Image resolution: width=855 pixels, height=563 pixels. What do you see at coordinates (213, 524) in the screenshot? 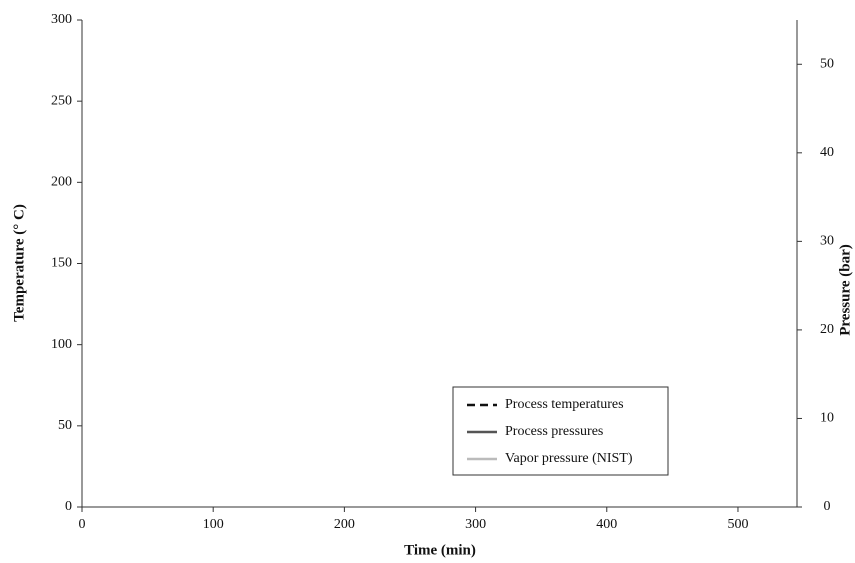
I see `x-tick-label: 100` at bounding box center [213, 524].